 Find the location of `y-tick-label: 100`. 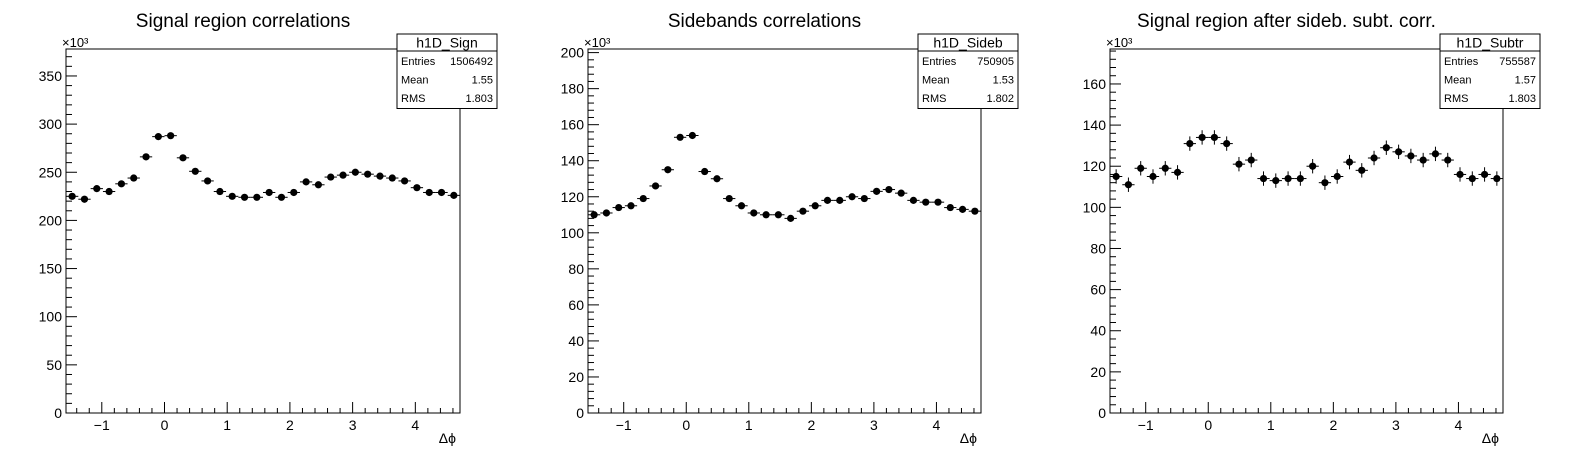

y-tick-label: 100 is located at coordinates (51, 317).